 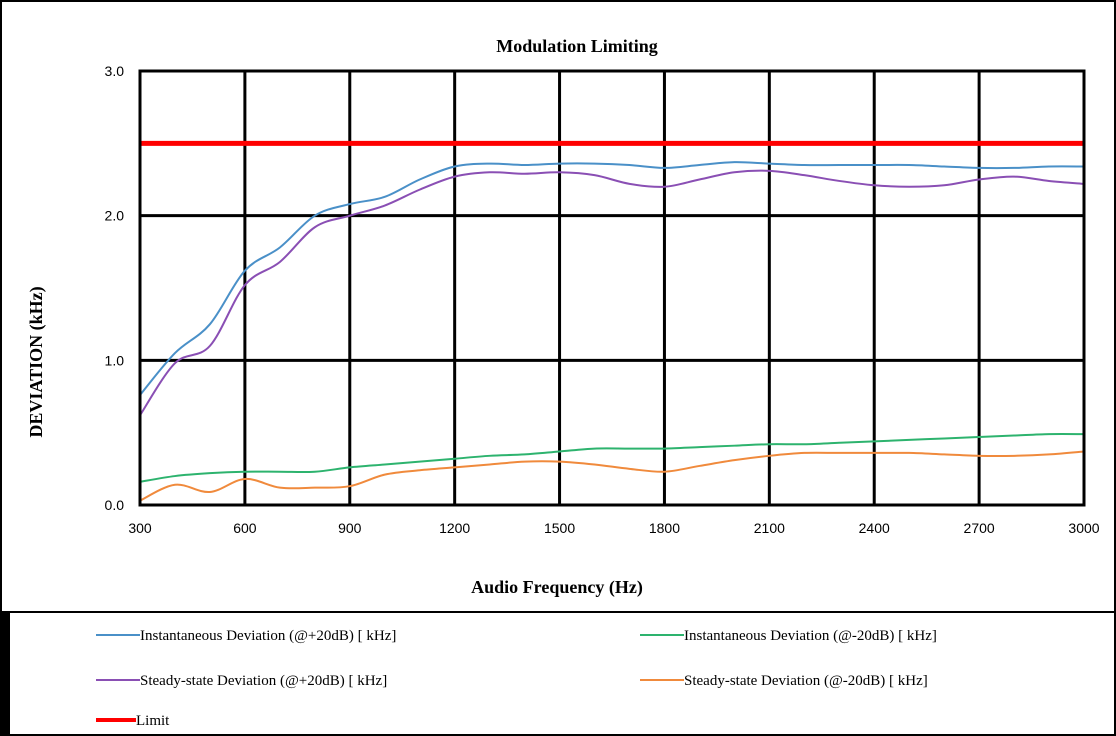 I want to click on x-tick-label: 2700, so click(x=979, y=528).